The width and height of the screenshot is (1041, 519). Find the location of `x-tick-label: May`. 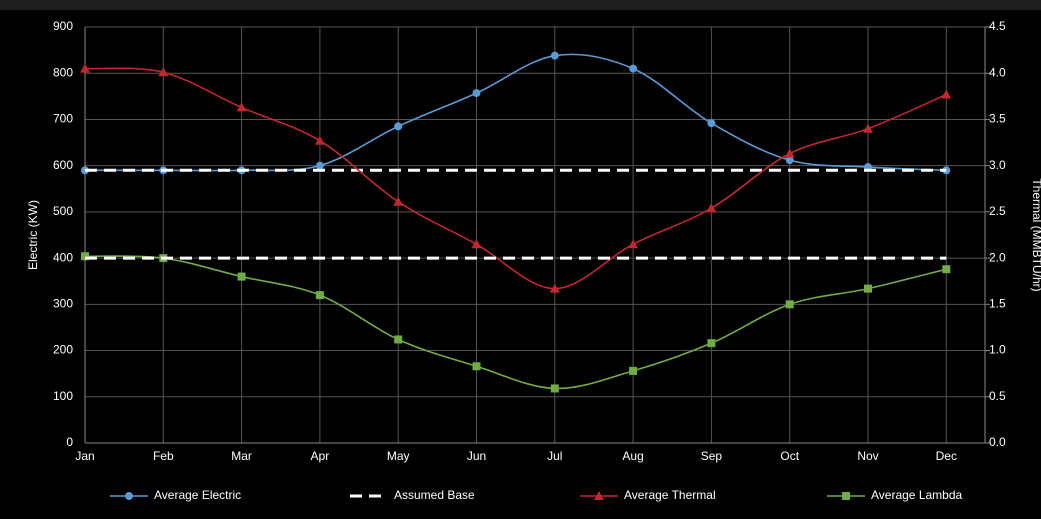

x-tick-label: May is located at coordinates (398, 456).